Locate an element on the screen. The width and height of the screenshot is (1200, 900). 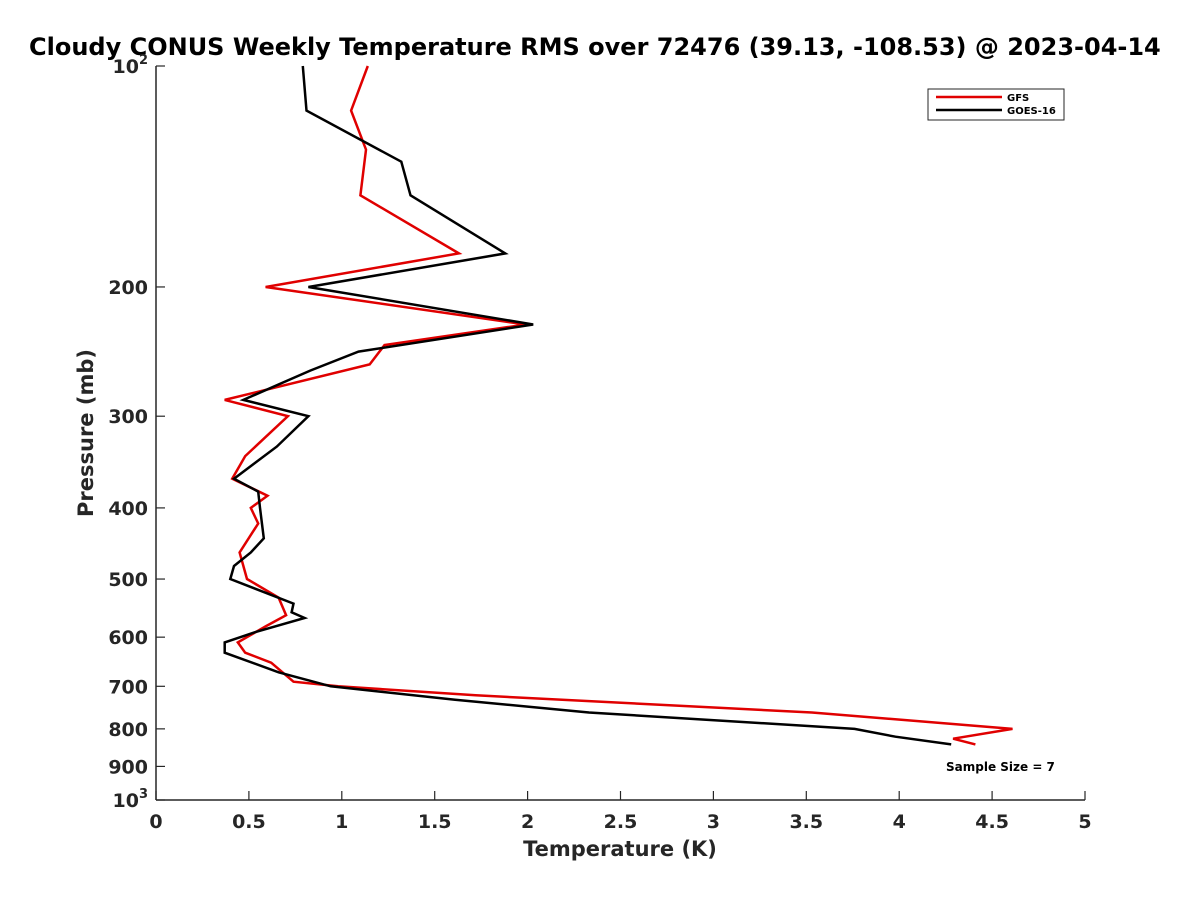
x-tick-label: 4 is located at coordinates (899, 822).